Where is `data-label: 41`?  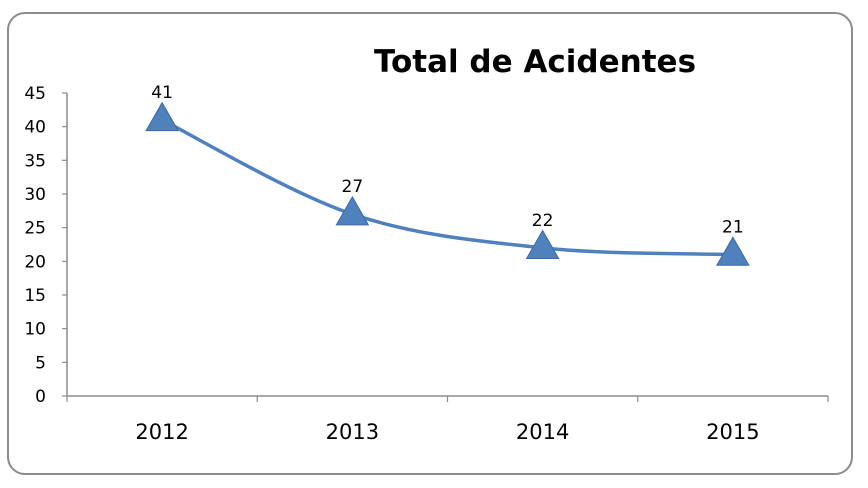 data-label: 41 is located at coordinates (162, 93).